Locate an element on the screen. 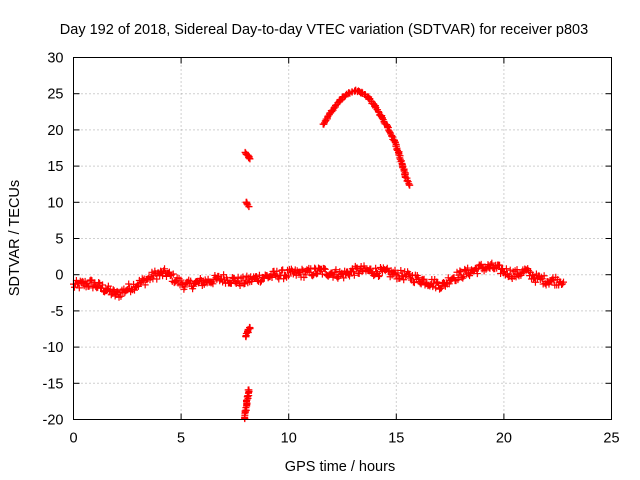 The image size is (640, 480). x-tick-label: 0 is located at coordinates (73, 439).